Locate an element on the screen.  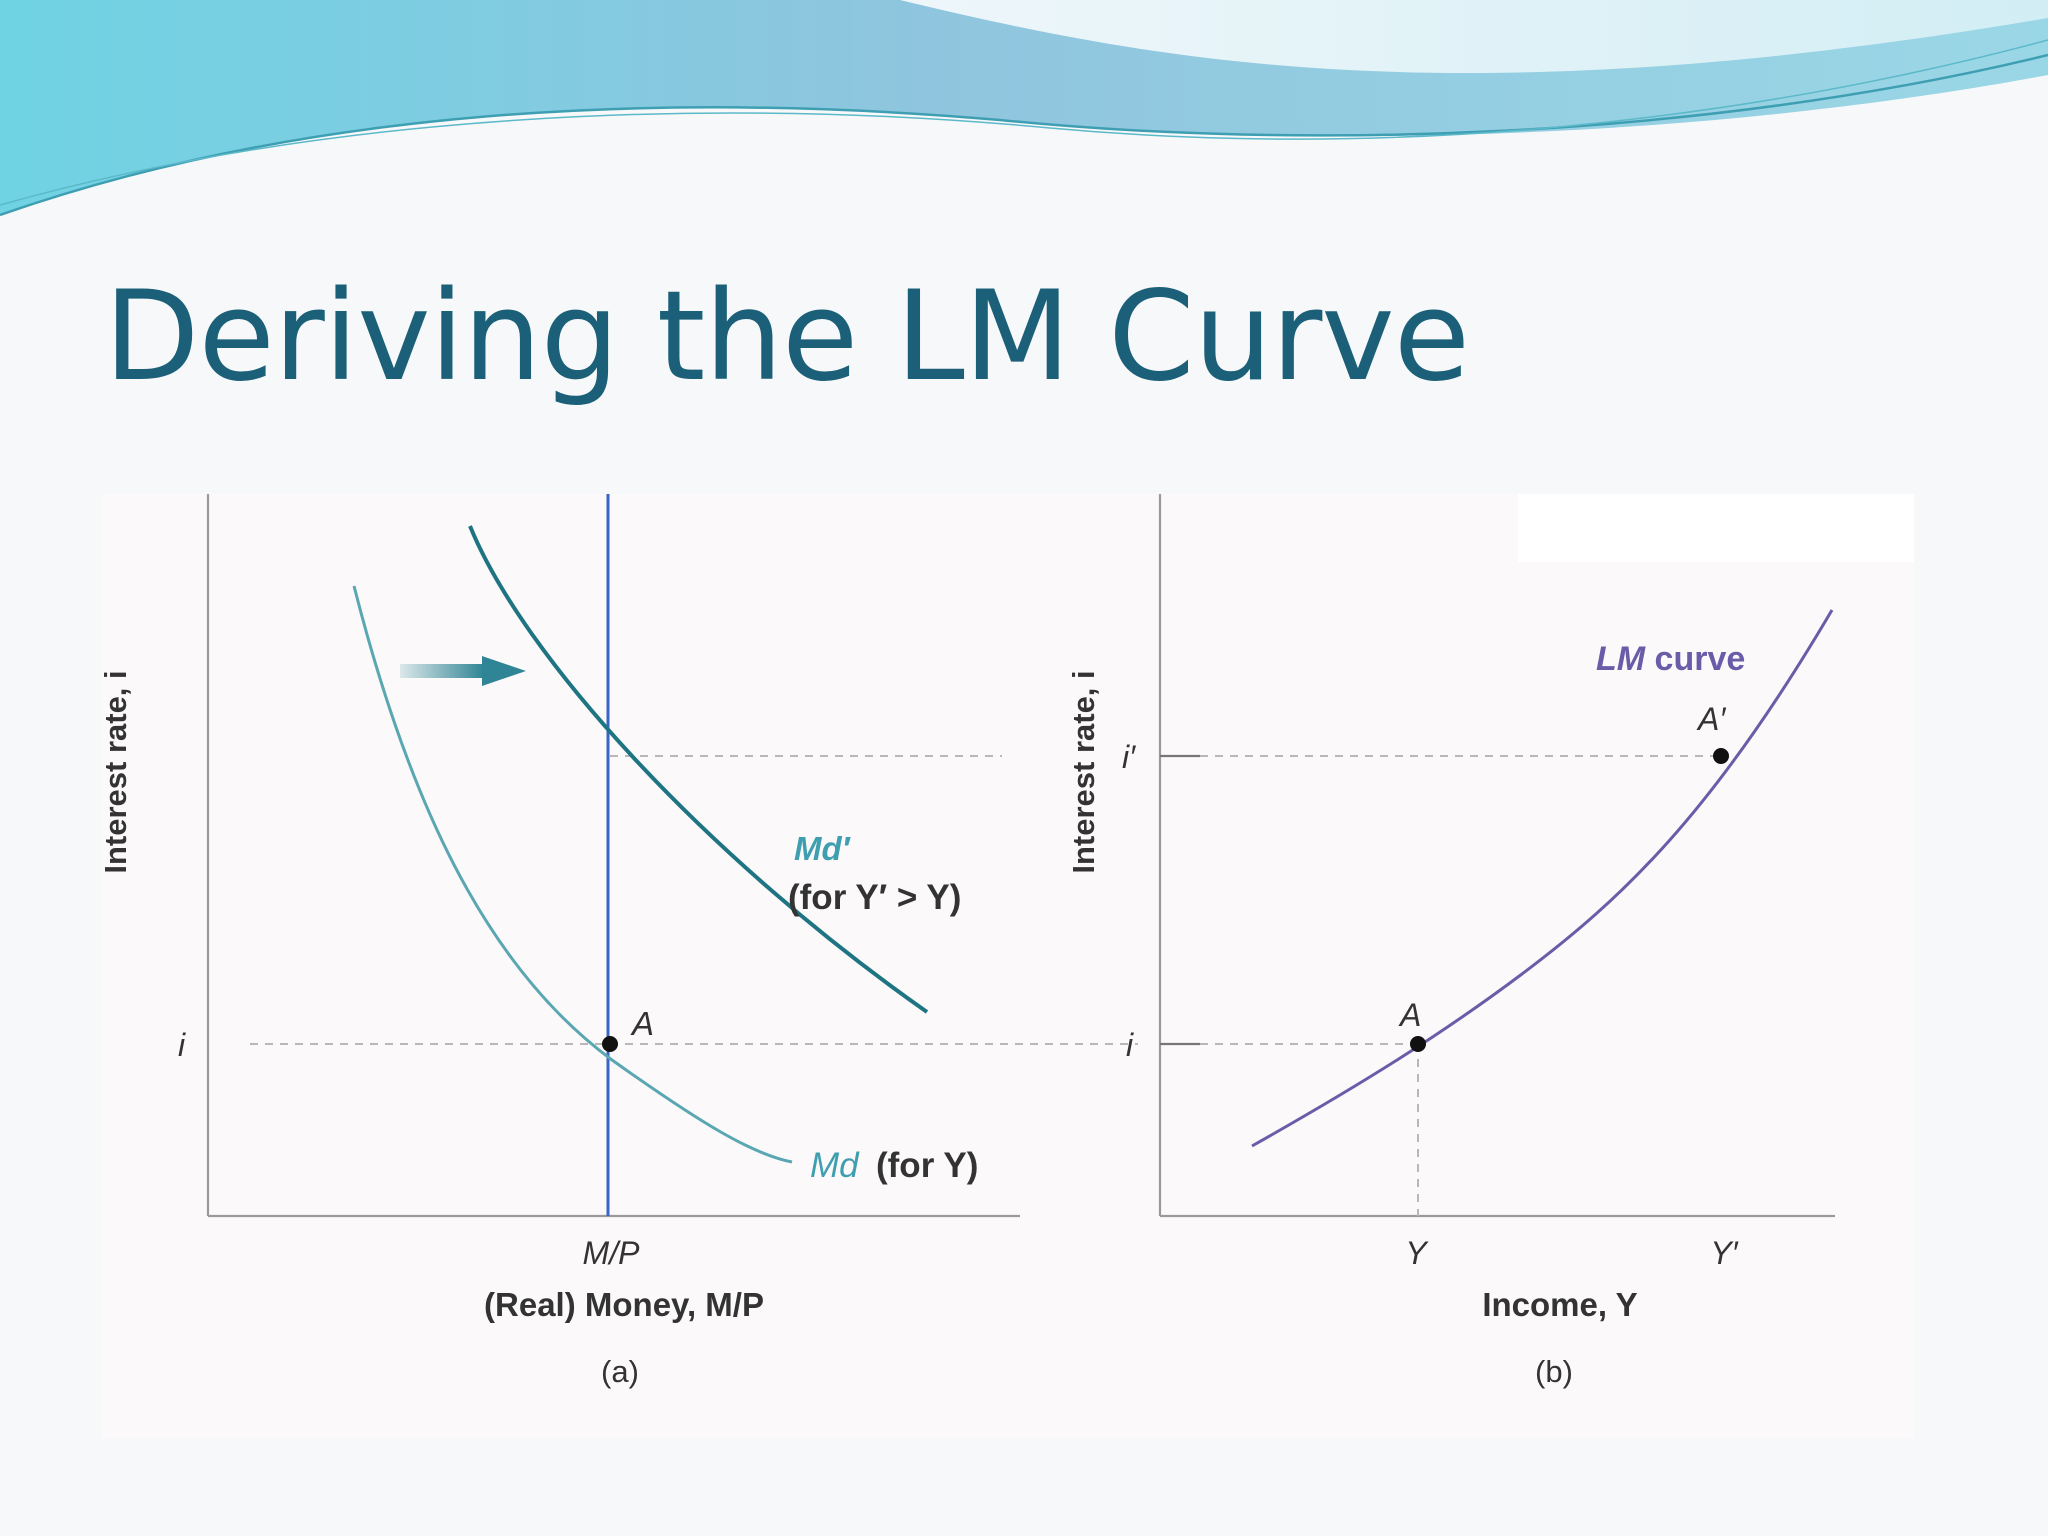
slide-title: Deriving the LM Curve is located at coordinates (787, 337).